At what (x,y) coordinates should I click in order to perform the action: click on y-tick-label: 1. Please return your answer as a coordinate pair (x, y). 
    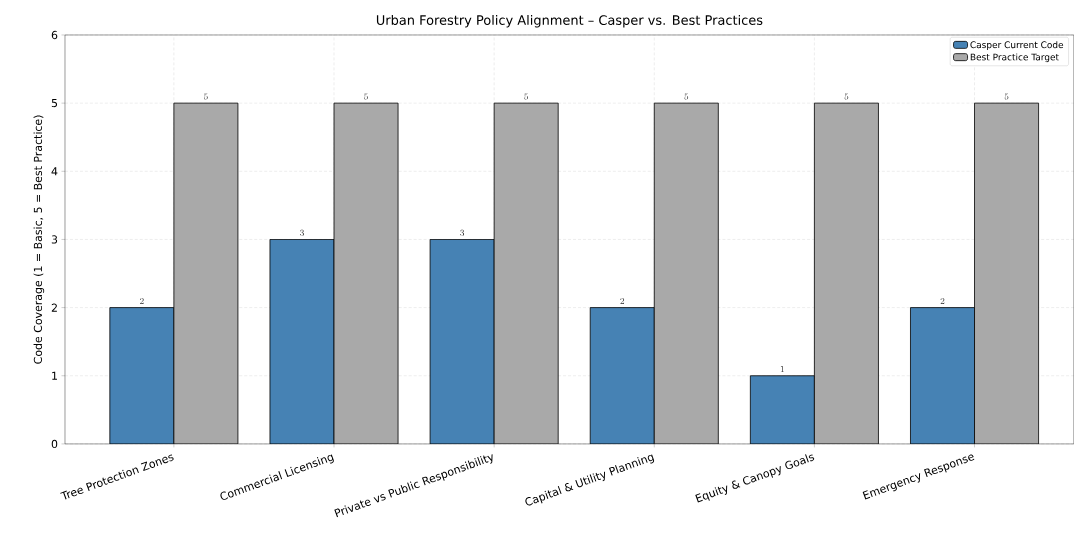
    Looking at the image, I should click on (54, 375).